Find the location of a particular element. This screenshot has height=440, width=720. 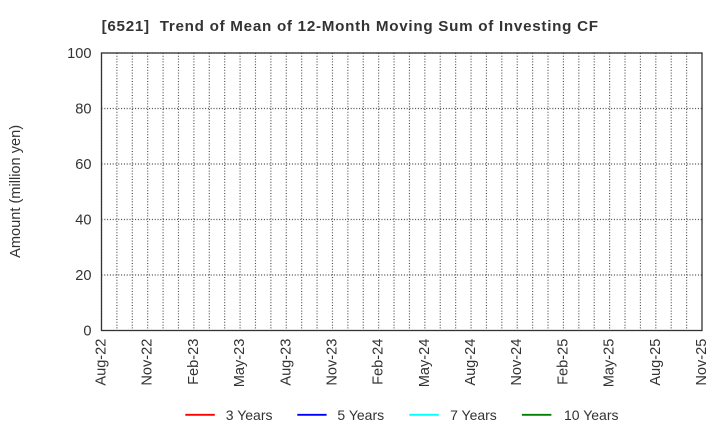

svg-text: 5 Years is located at coordinates (360, 415).